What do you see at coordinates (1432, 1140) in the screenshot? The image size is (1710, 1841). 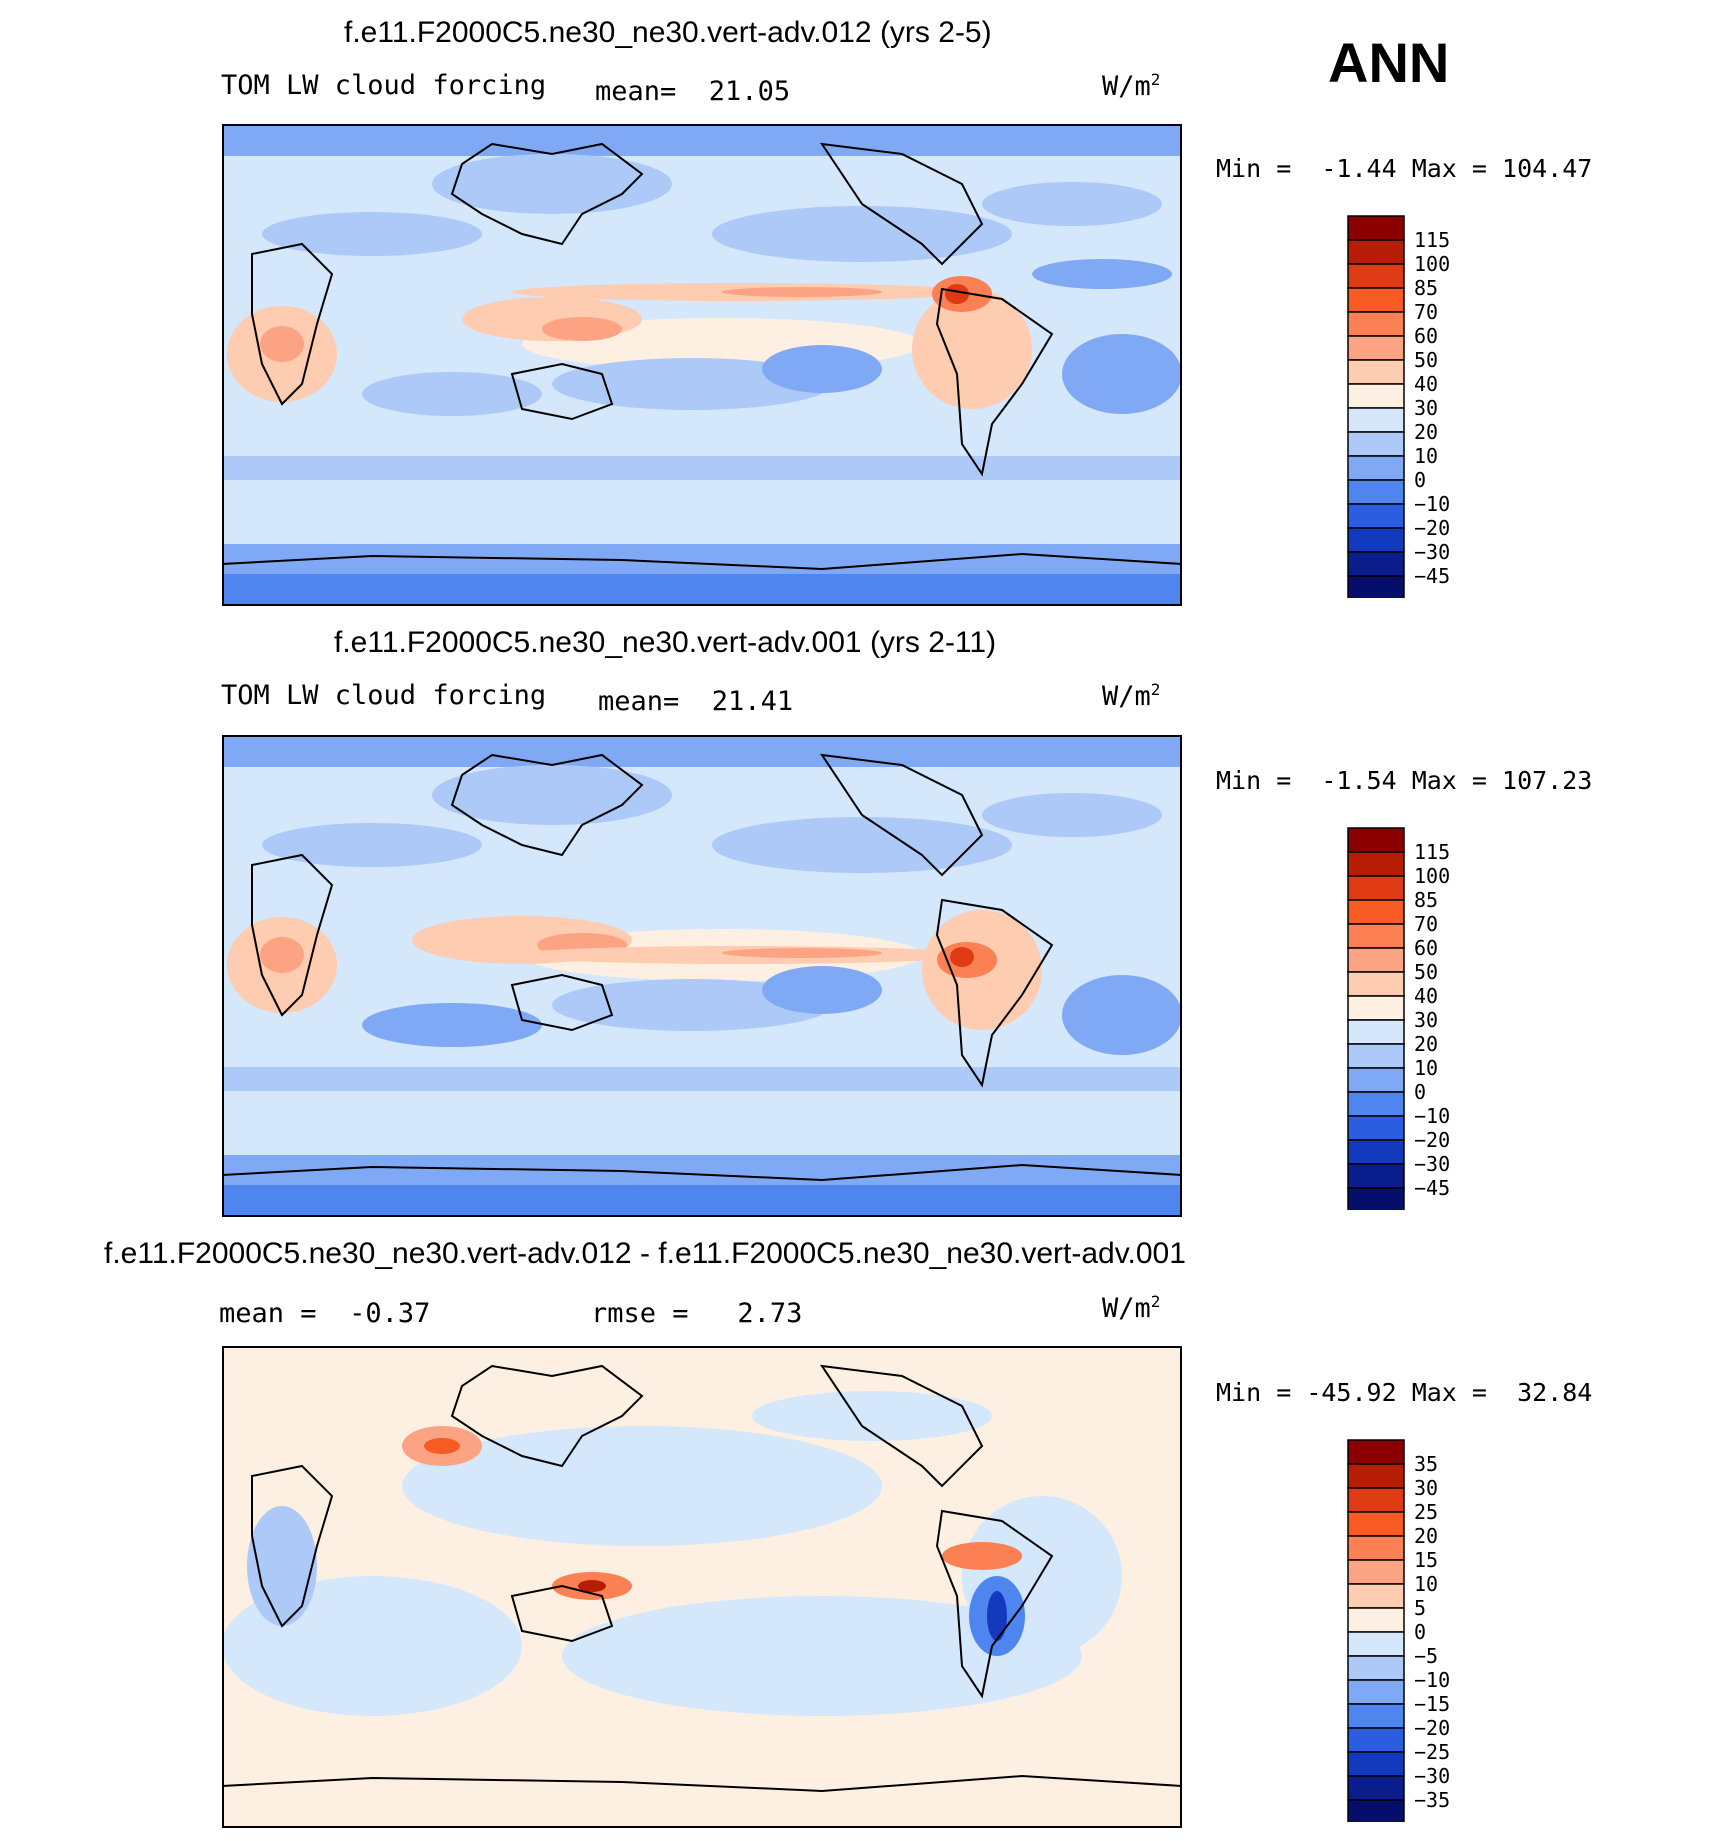 I see `colorbar-tick-label: −20` at bounding box center [1432, 1140].